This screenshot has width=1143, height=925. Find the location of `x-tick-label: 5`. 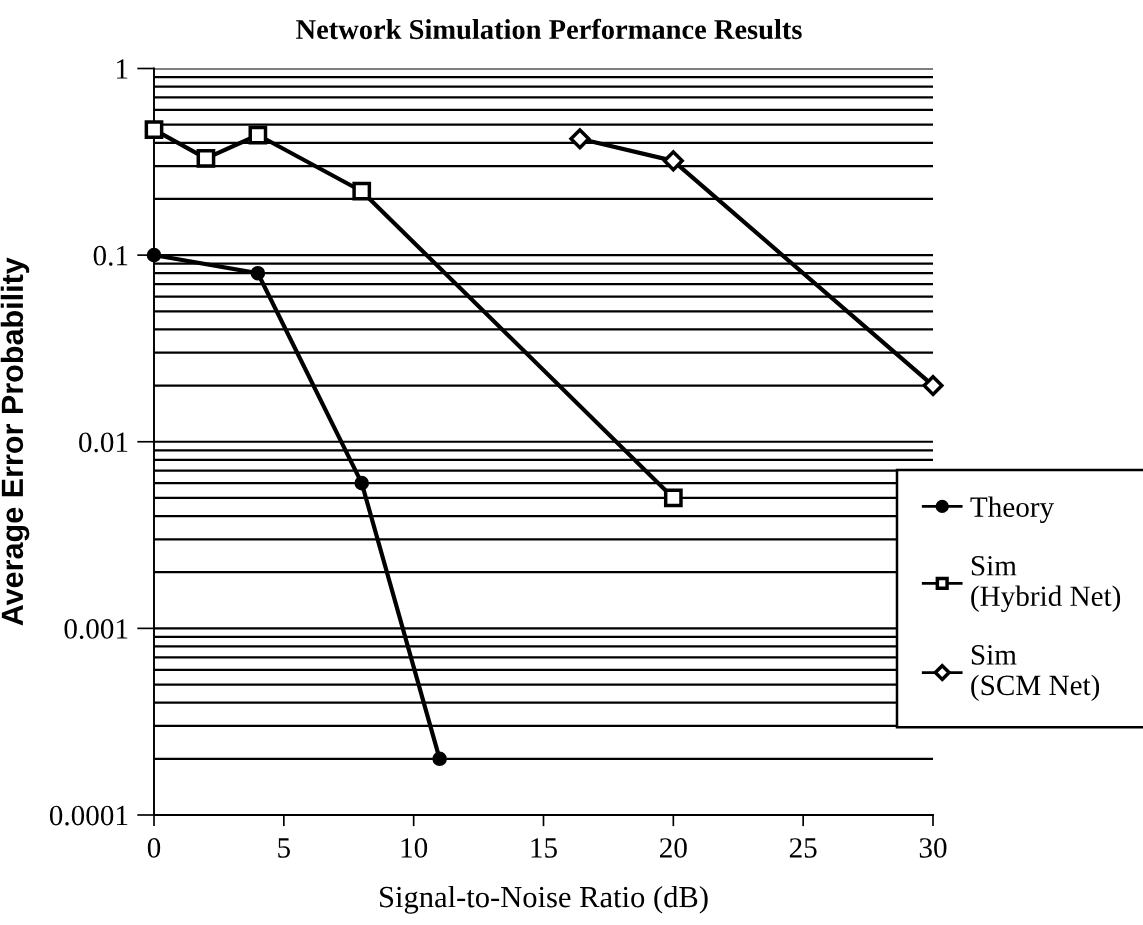

x-tick-label: 5 is located at coordinates (284, 848).